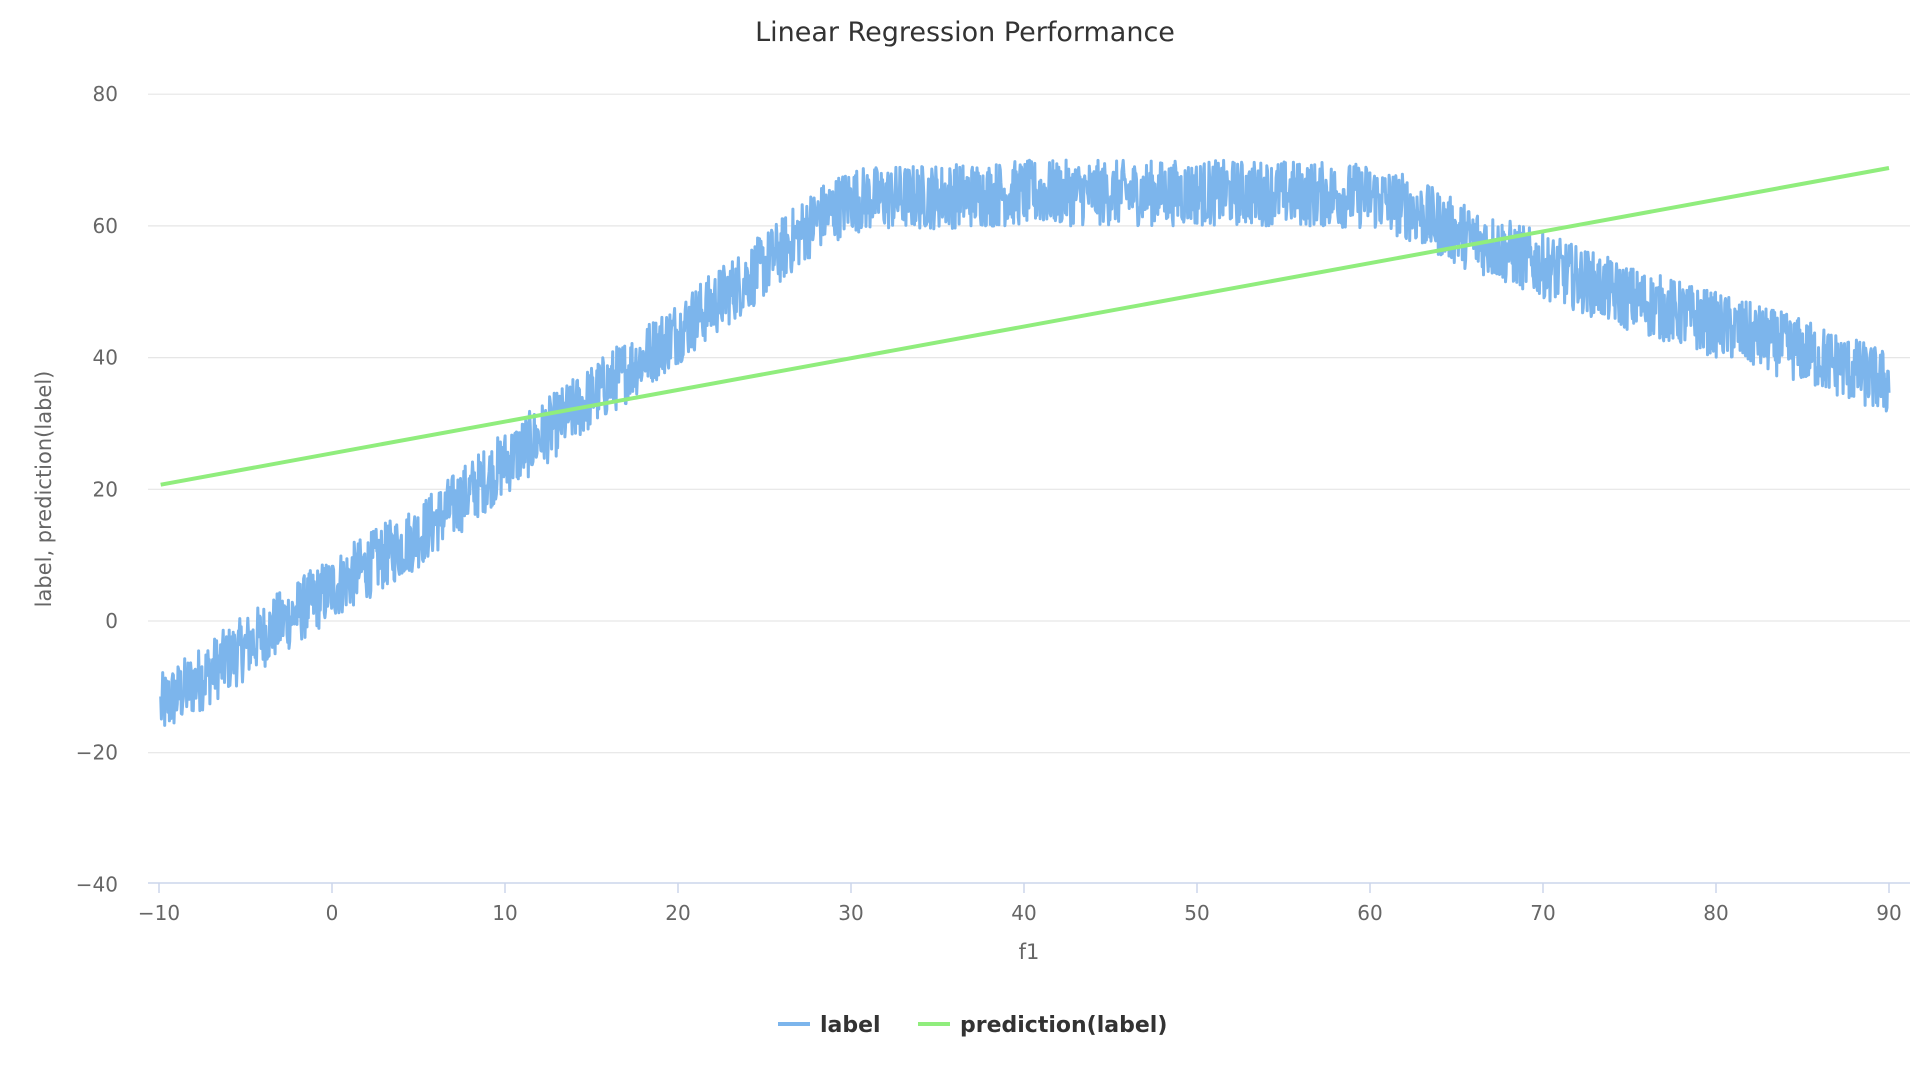 This screenshot has height=1084, width=1920. I want to click on y-tick-label: 40, so click(105, 358).